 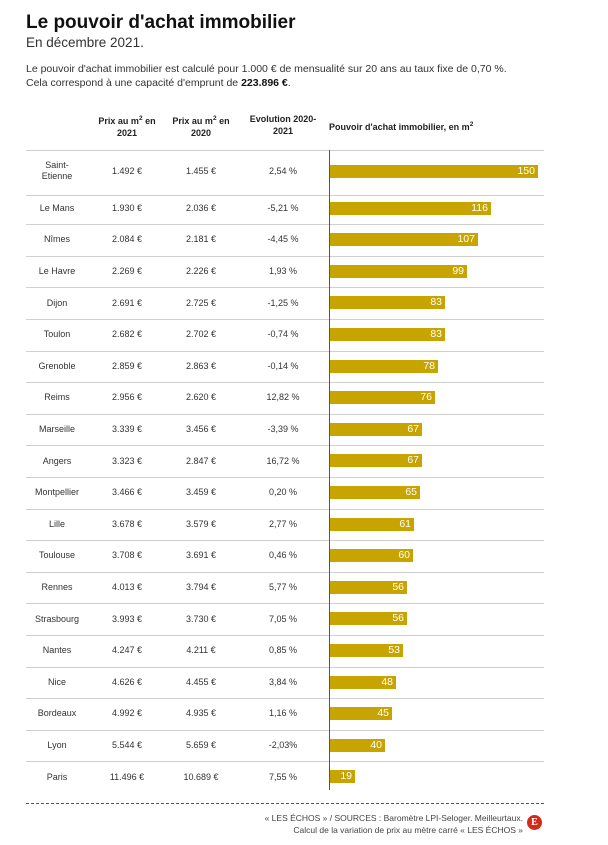 What do you see at coordinates (57, 713) in the screenshot?
I see `city-cell: Bordeaux` at bounding box center [57, 713].